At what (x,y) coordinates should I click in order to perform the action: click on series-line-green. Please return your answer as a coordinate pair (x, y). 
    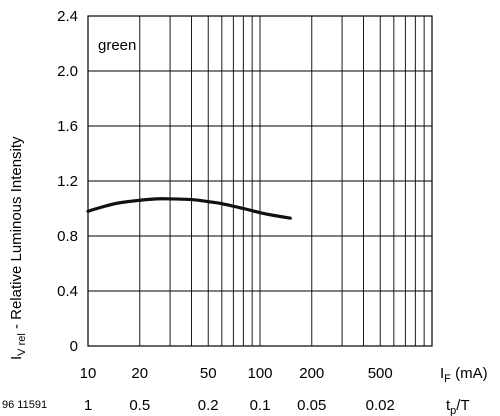
    Looking at the image, I should click on (189, 208).